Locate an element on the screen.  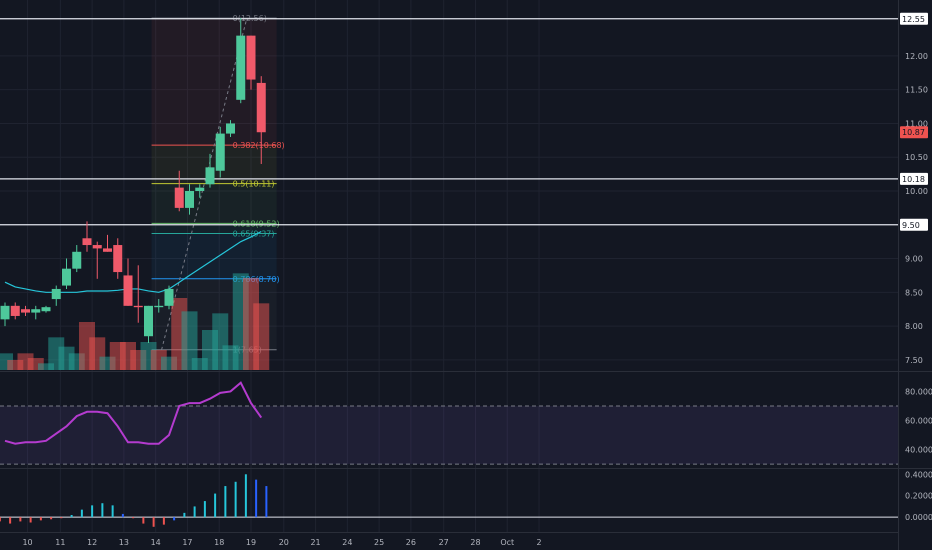
fib-zone-0.382 is located at coordinates (214, 82).